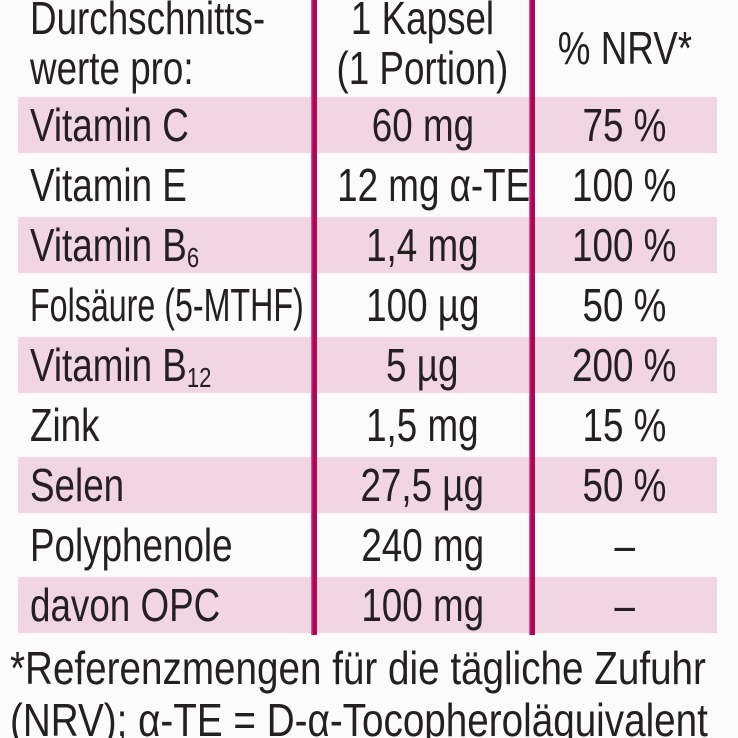  Describe the element at coordinates (422, 22) in the screenshot. I see `header-portion-line1: 1 Kapsel` at that location.